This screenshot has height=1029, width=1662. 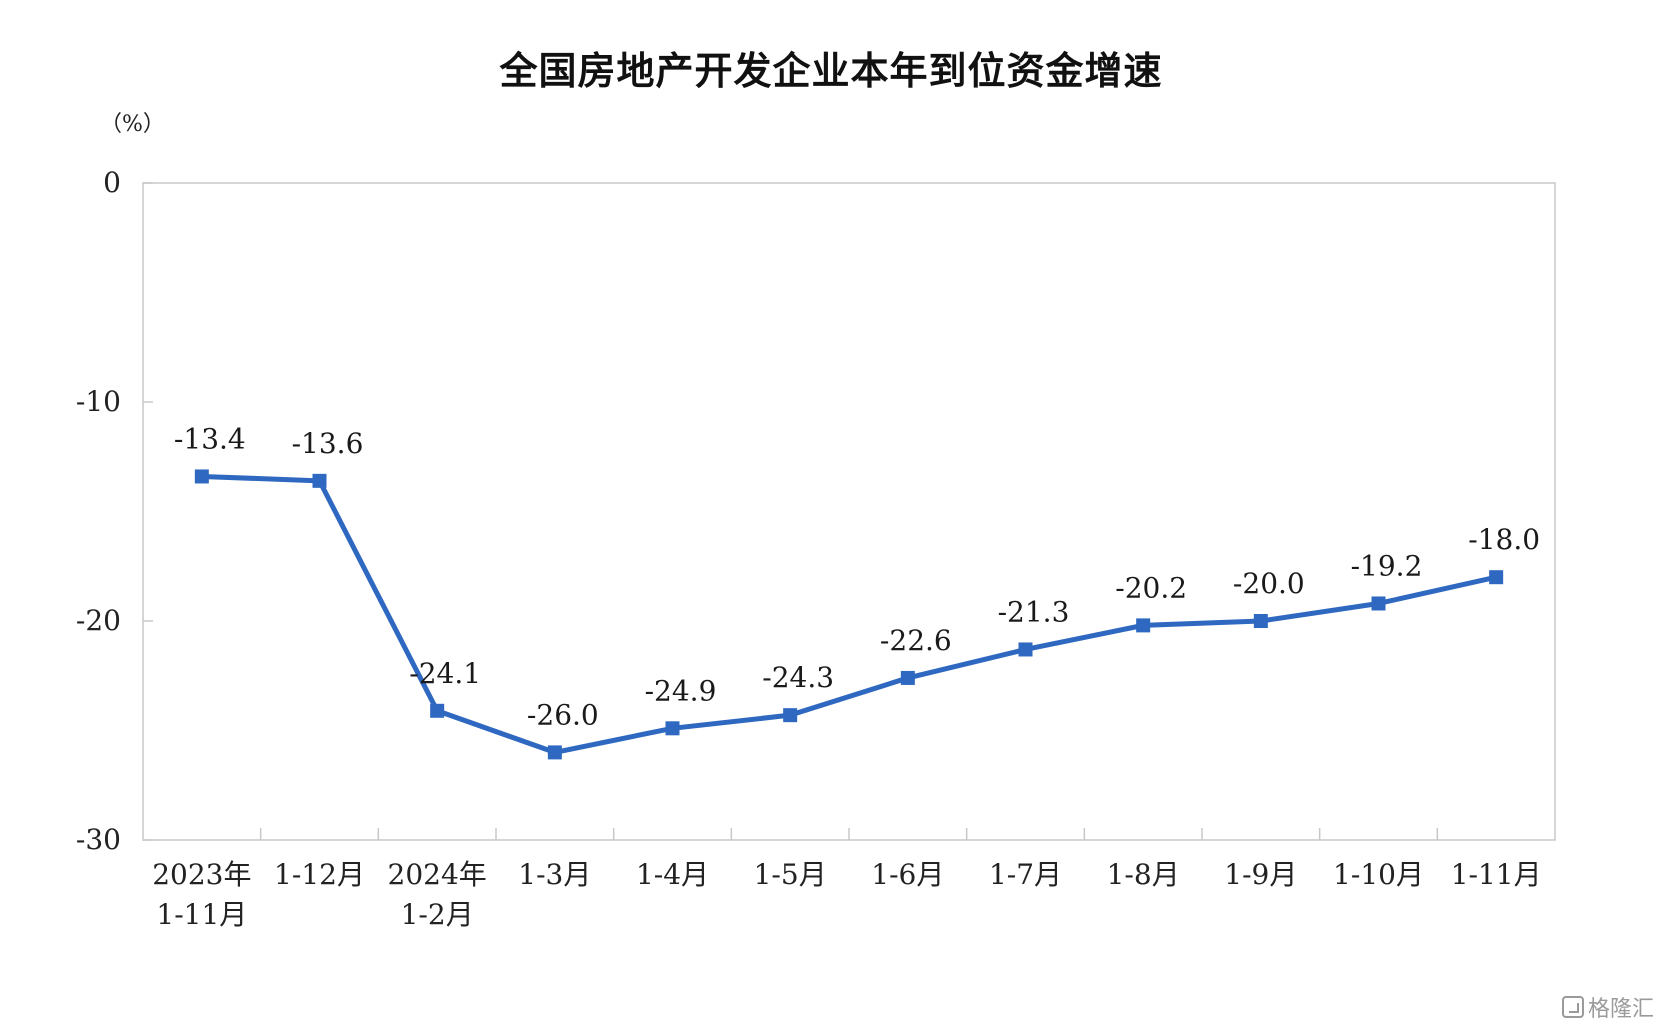 What do you see at coordinates (1620, 1009) in the screenshot?
I see `watermark-text: 格隆汇` at bounding box center [1620, 1009].